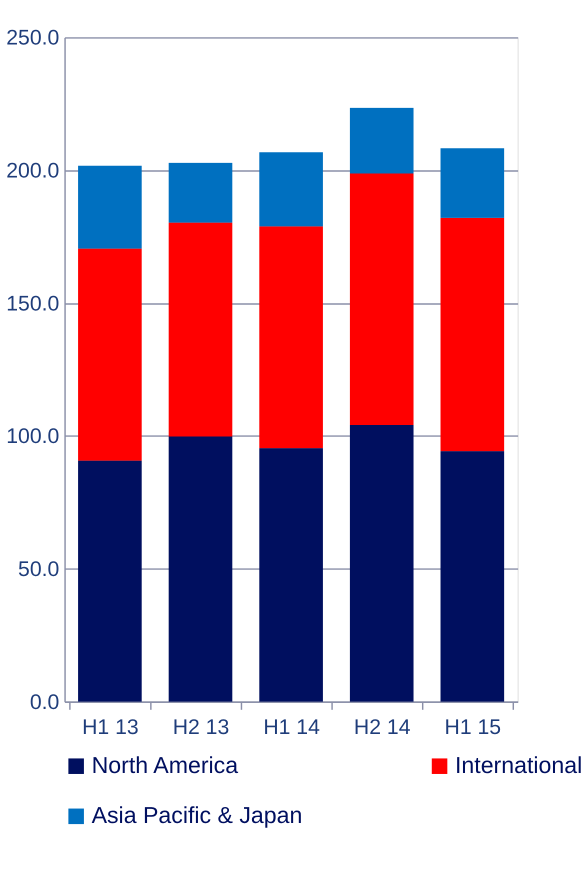 Image resolution: width=588 pixels, height=870 pixels. I want to click on x-tick-label: H2 14, so click(382, 727).